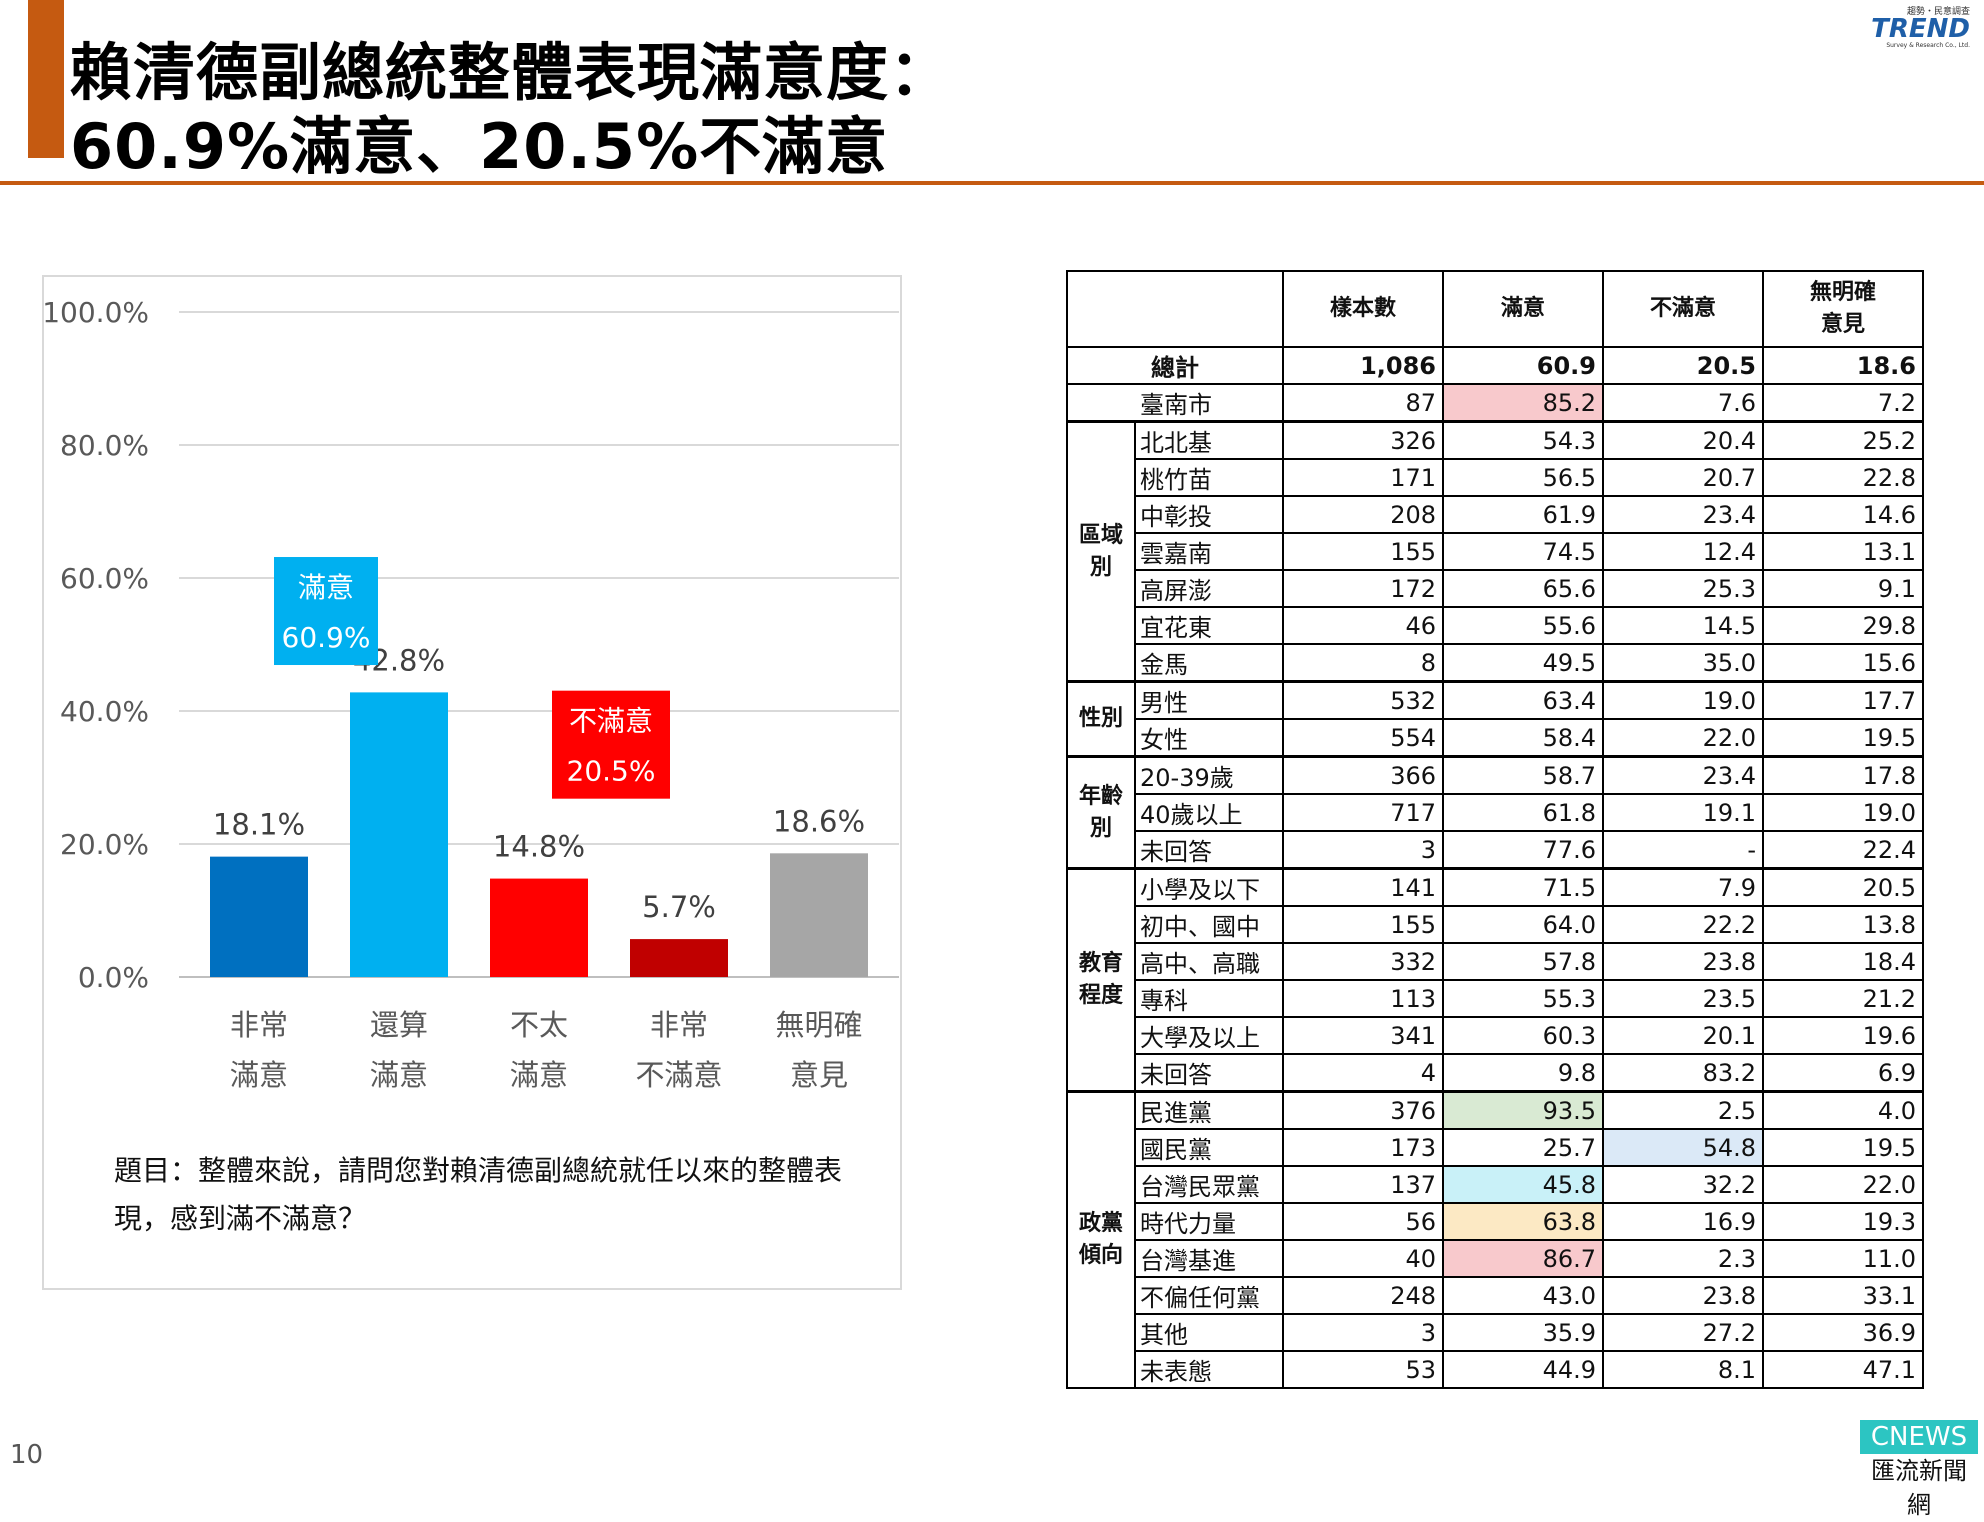 This screenshot has height=1522, width=1984. Describe the element at coordinates (1843, 1035) in the screenshot. I see `table-cell: 19.6` at that location.